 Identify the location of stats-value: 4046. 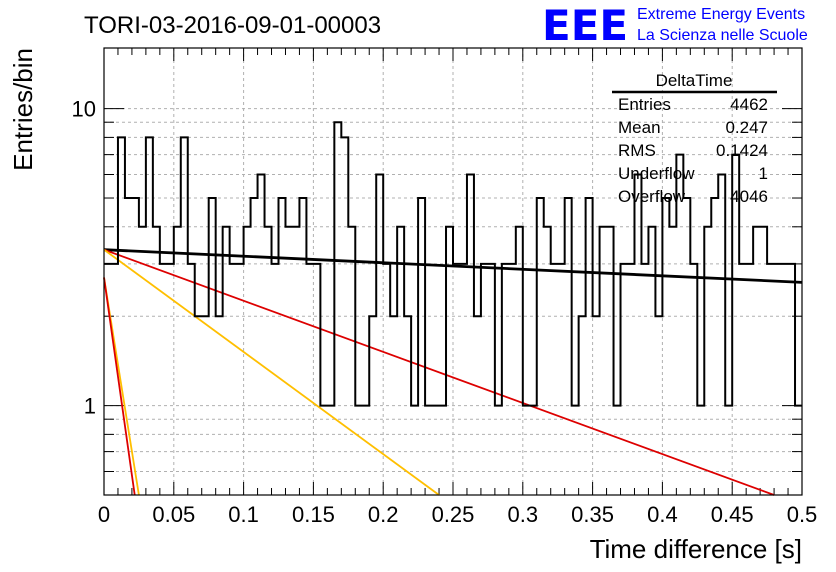
(749, 196).